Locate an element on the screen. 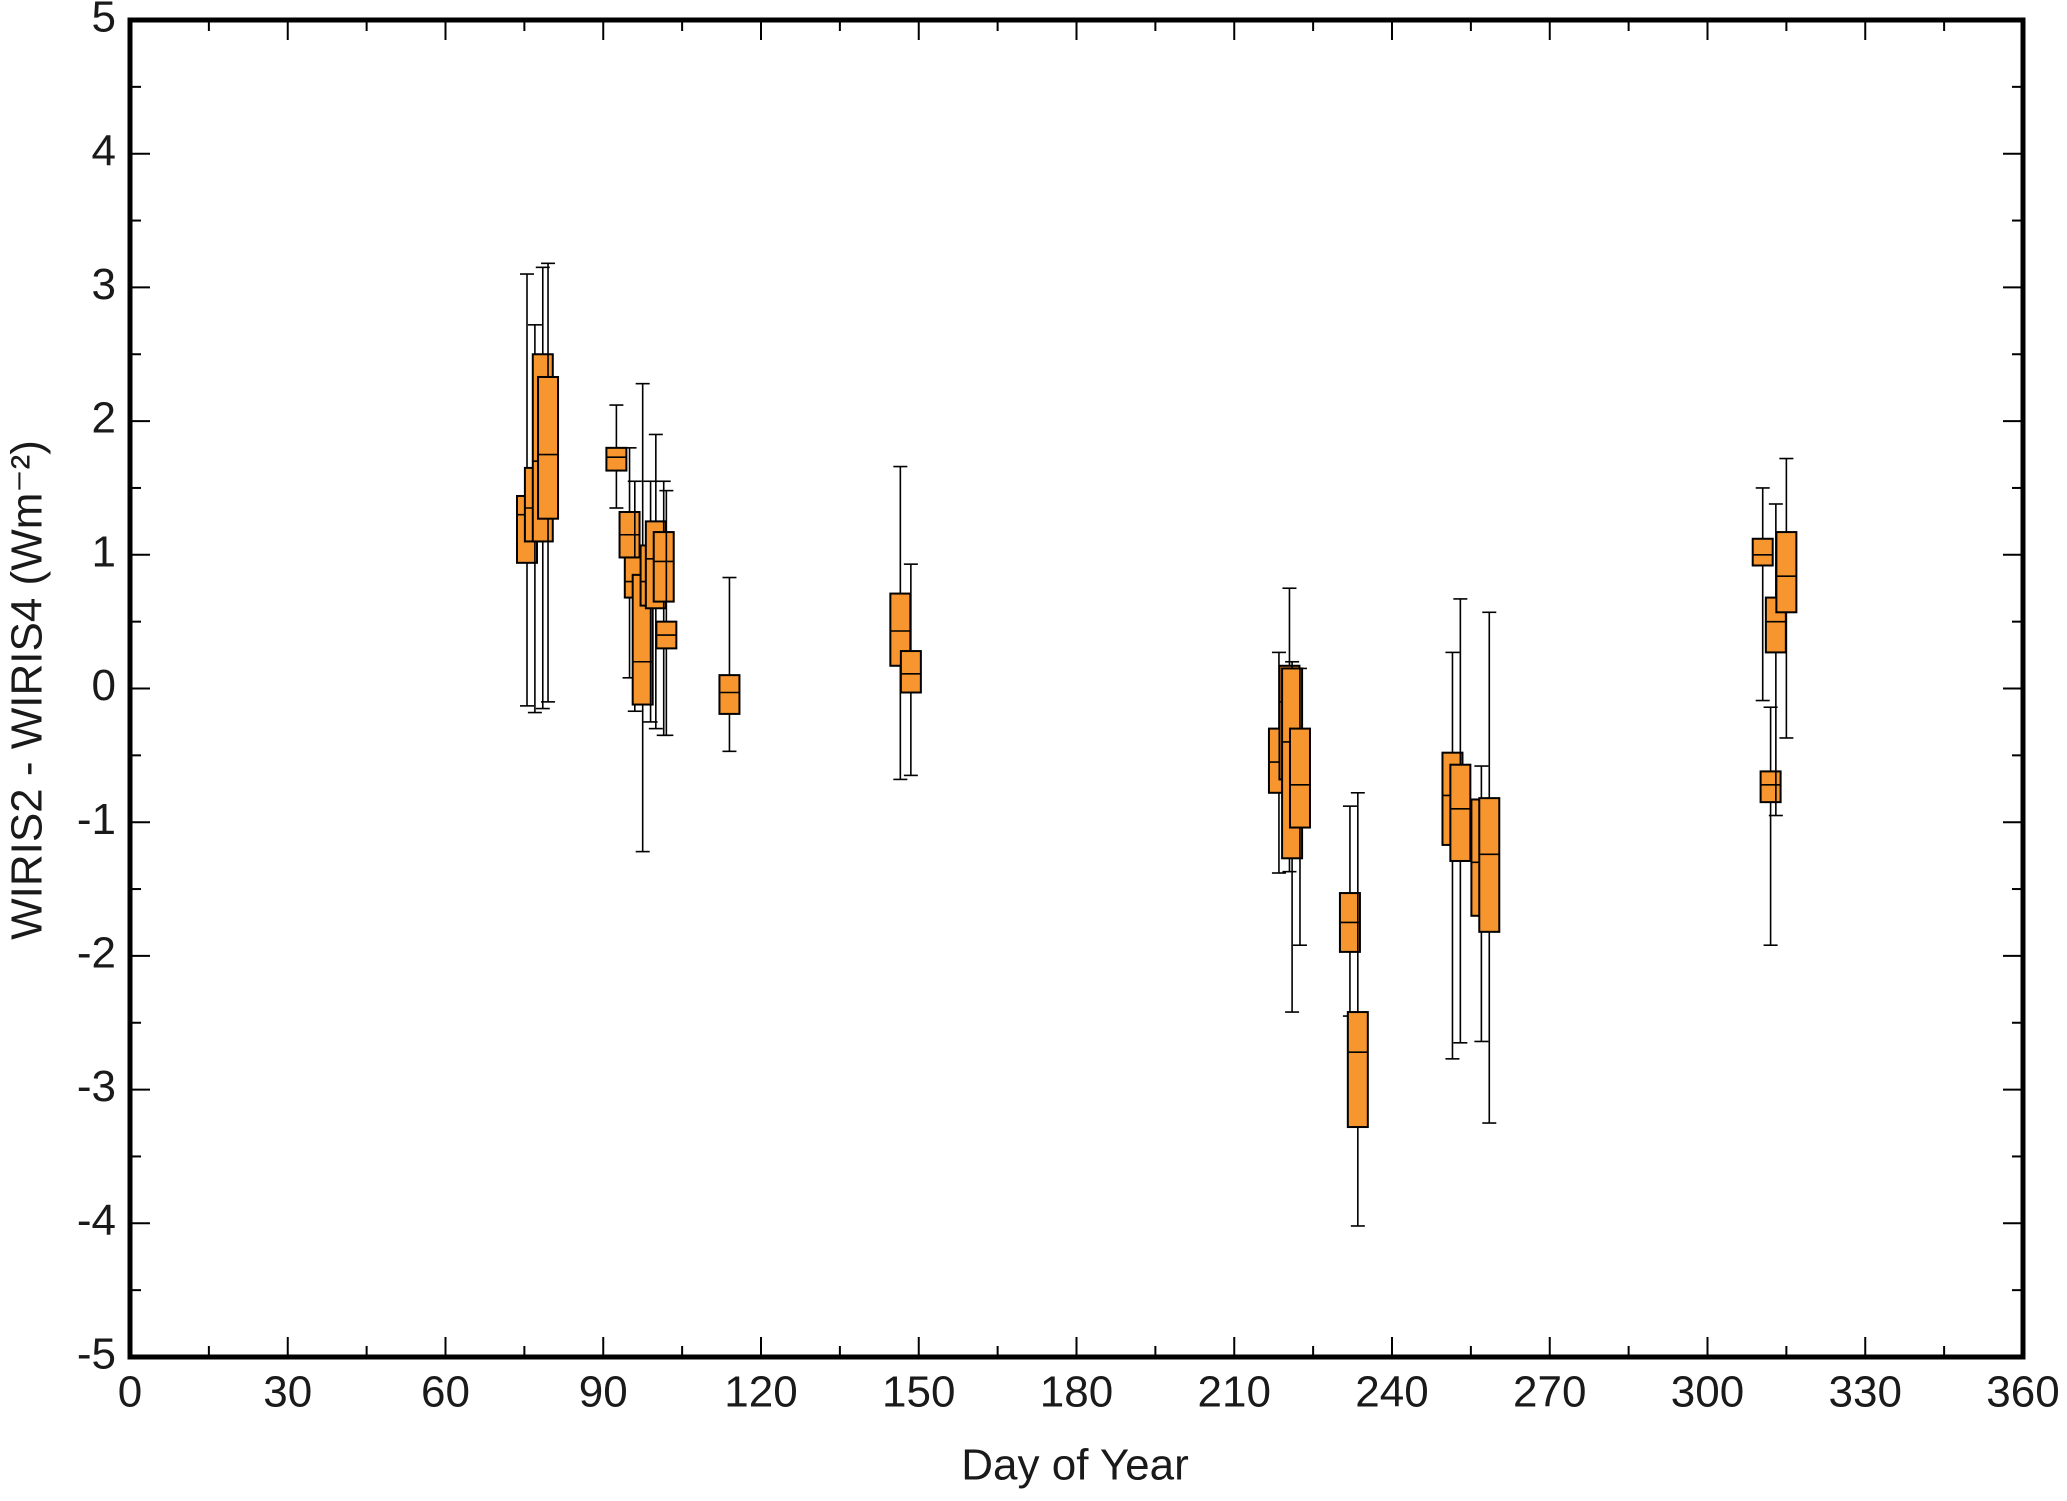 Image resolution: width=2067 pixels, height=1501 pixels. y-axis-title: WIRIS2 - WIRIS4 (Wm⁻²) is located at coordinates (27, 690).